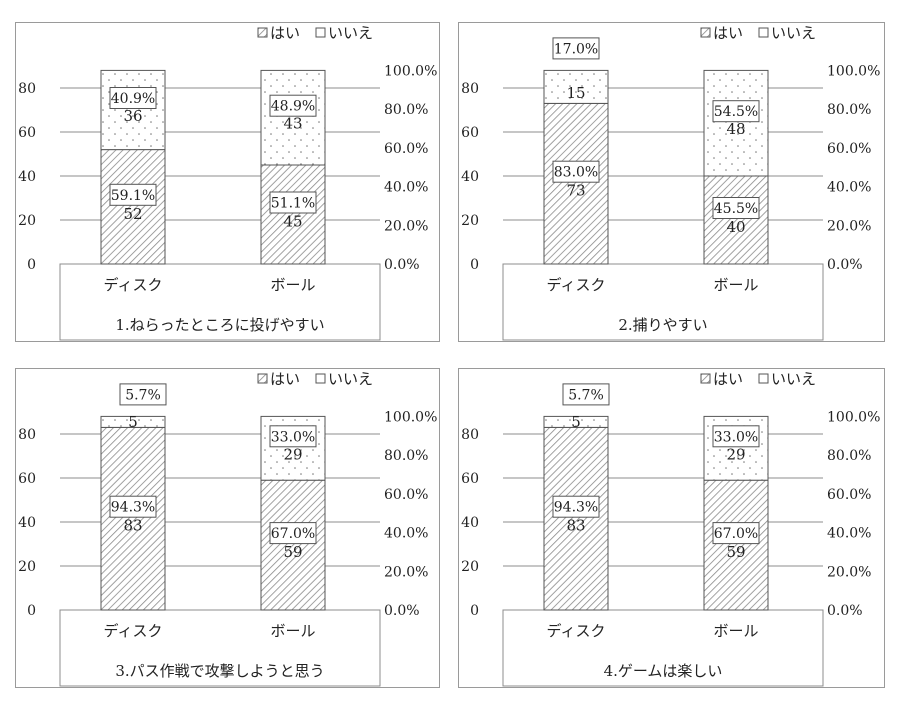  Describe the element at coordinates (662, 325) in the screenshot. I see `chart-title: 2.捕りやすい` at that location.